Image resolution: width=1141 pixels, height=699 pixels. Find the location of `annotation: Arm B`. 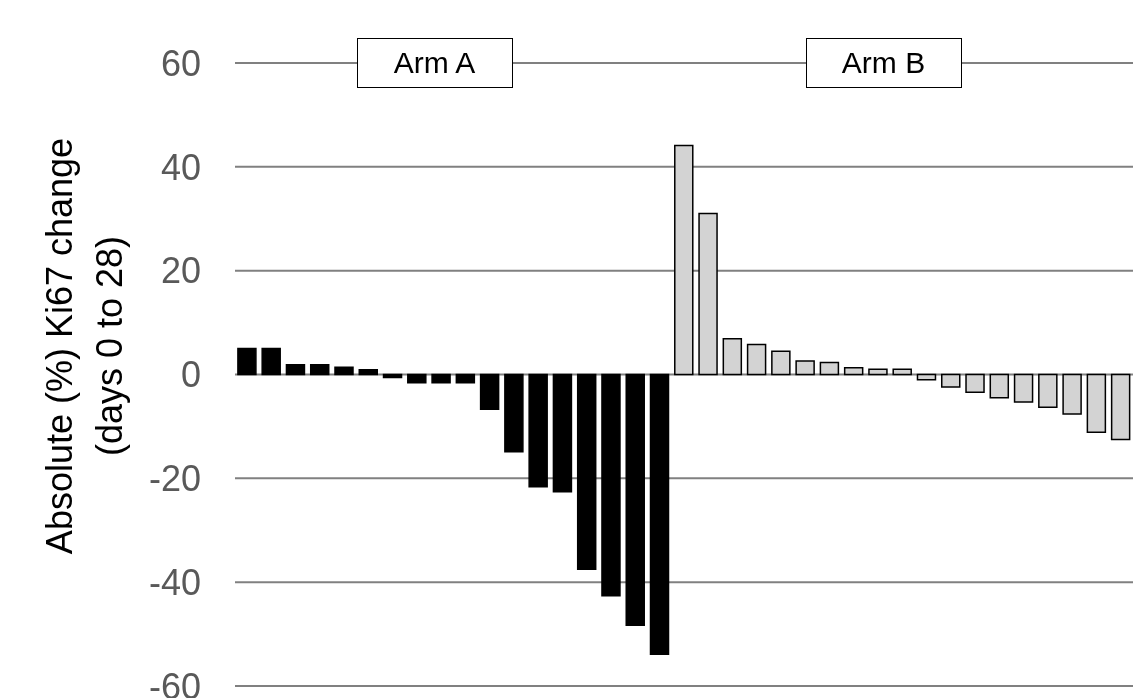

annotation: Arm B is located at coordinates (883, 63).